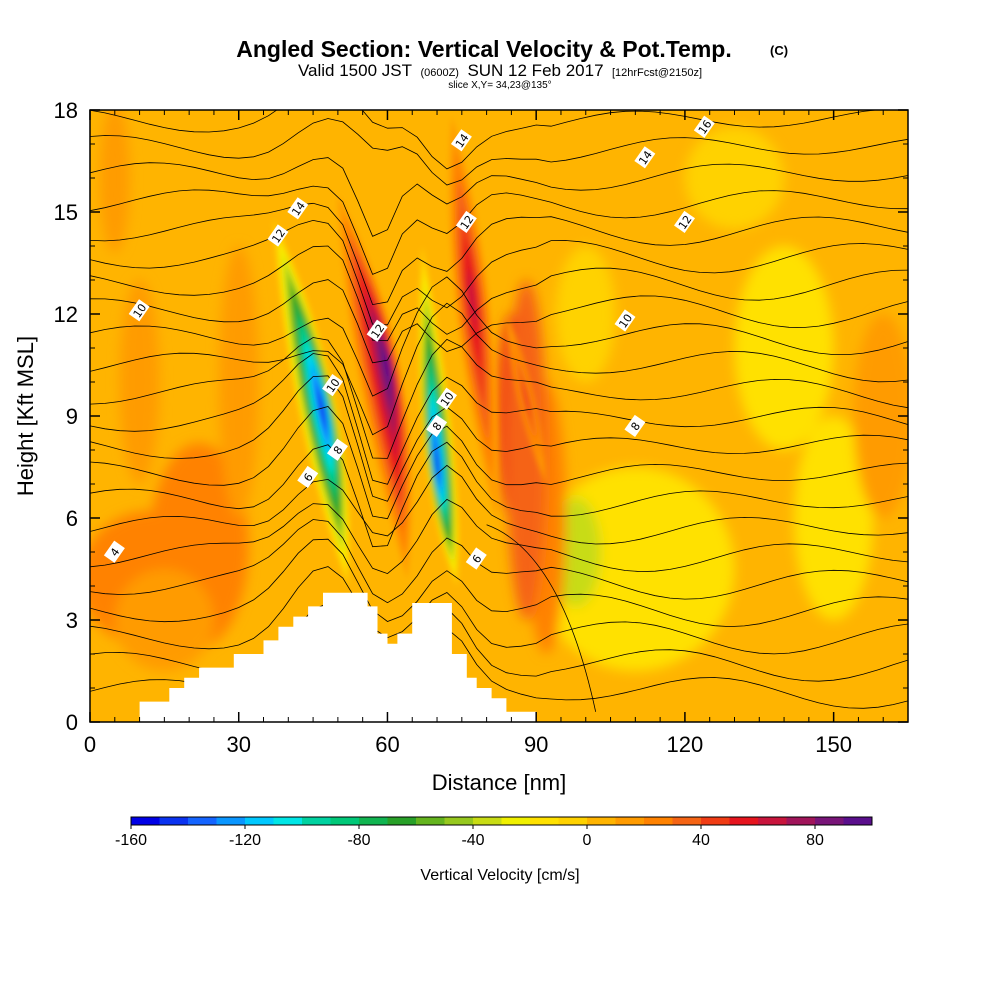 The height and width of the screenshot is (1000, 1000). What do you see at coordinates (499, 782) in the screenshot?
I see `x-axis-label: Distance [nm]` at bounding box center [499, 782].